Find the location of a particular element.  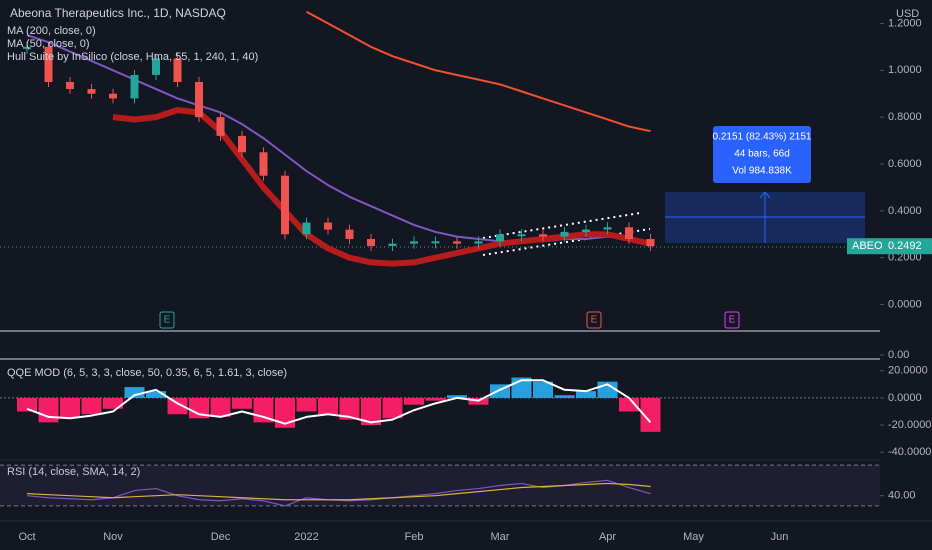

currency: USD is located at coordinates (907, 14).